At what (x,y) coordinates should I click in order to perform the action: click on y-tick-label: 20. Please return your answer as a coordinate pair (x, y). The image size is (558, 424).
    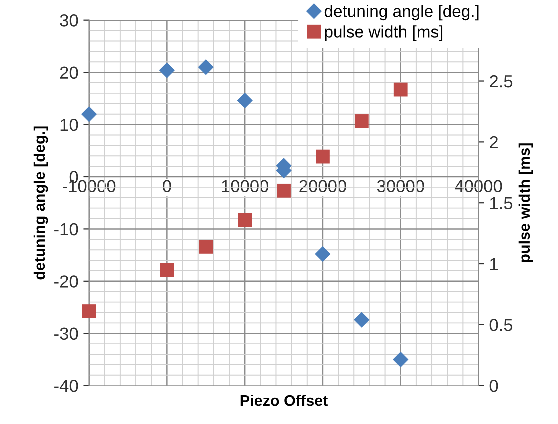
    Looking at the image, I should click on (69, 73).